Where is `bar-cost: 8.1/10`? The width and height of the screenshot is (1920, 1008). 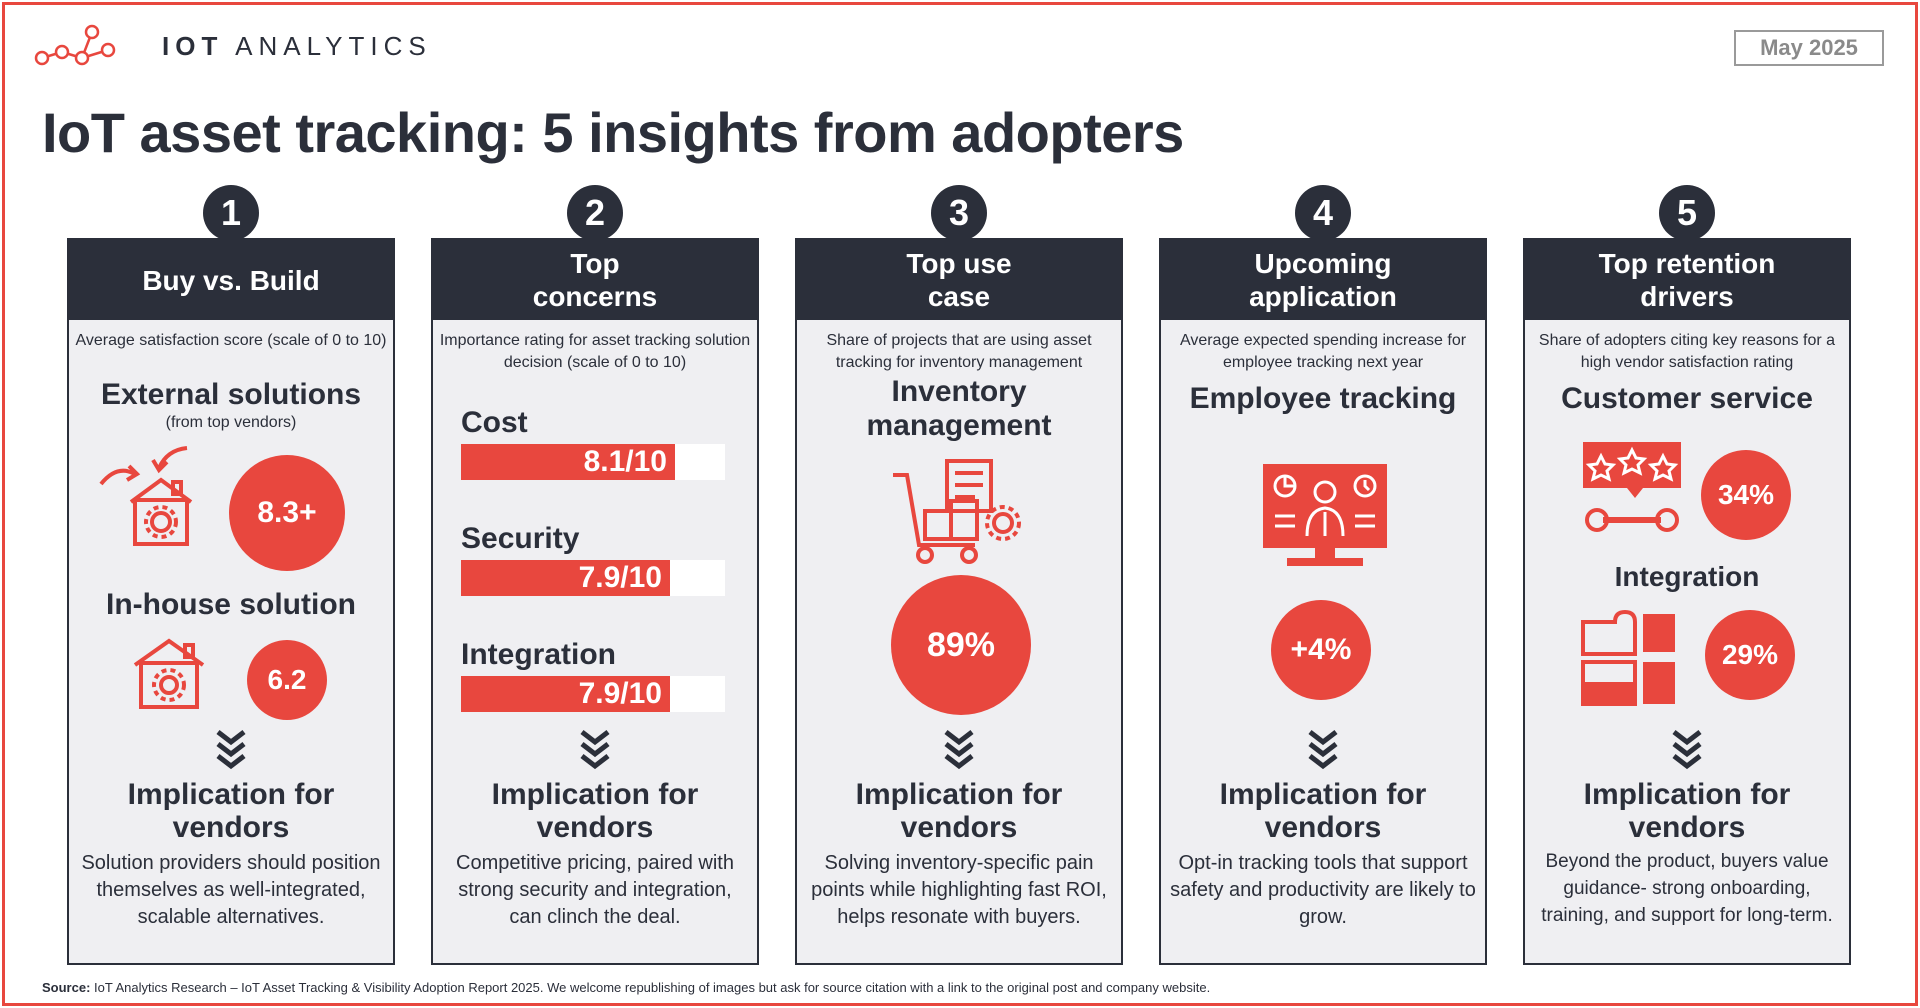
bar-cost: 8.1/10 is located at coordinates (568, 462).